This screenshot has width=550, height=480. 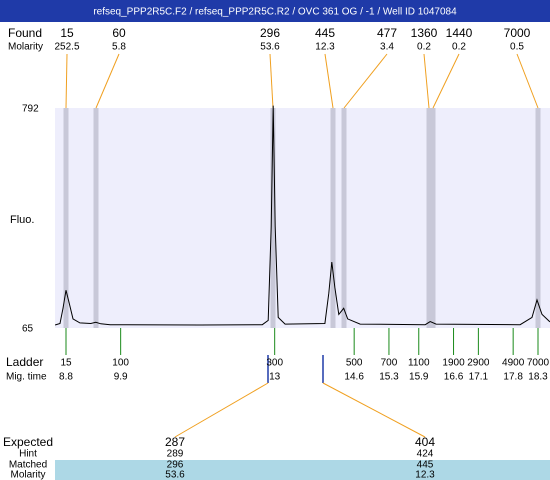 I want to click on row-value: 424, so click(x=425, y=454).